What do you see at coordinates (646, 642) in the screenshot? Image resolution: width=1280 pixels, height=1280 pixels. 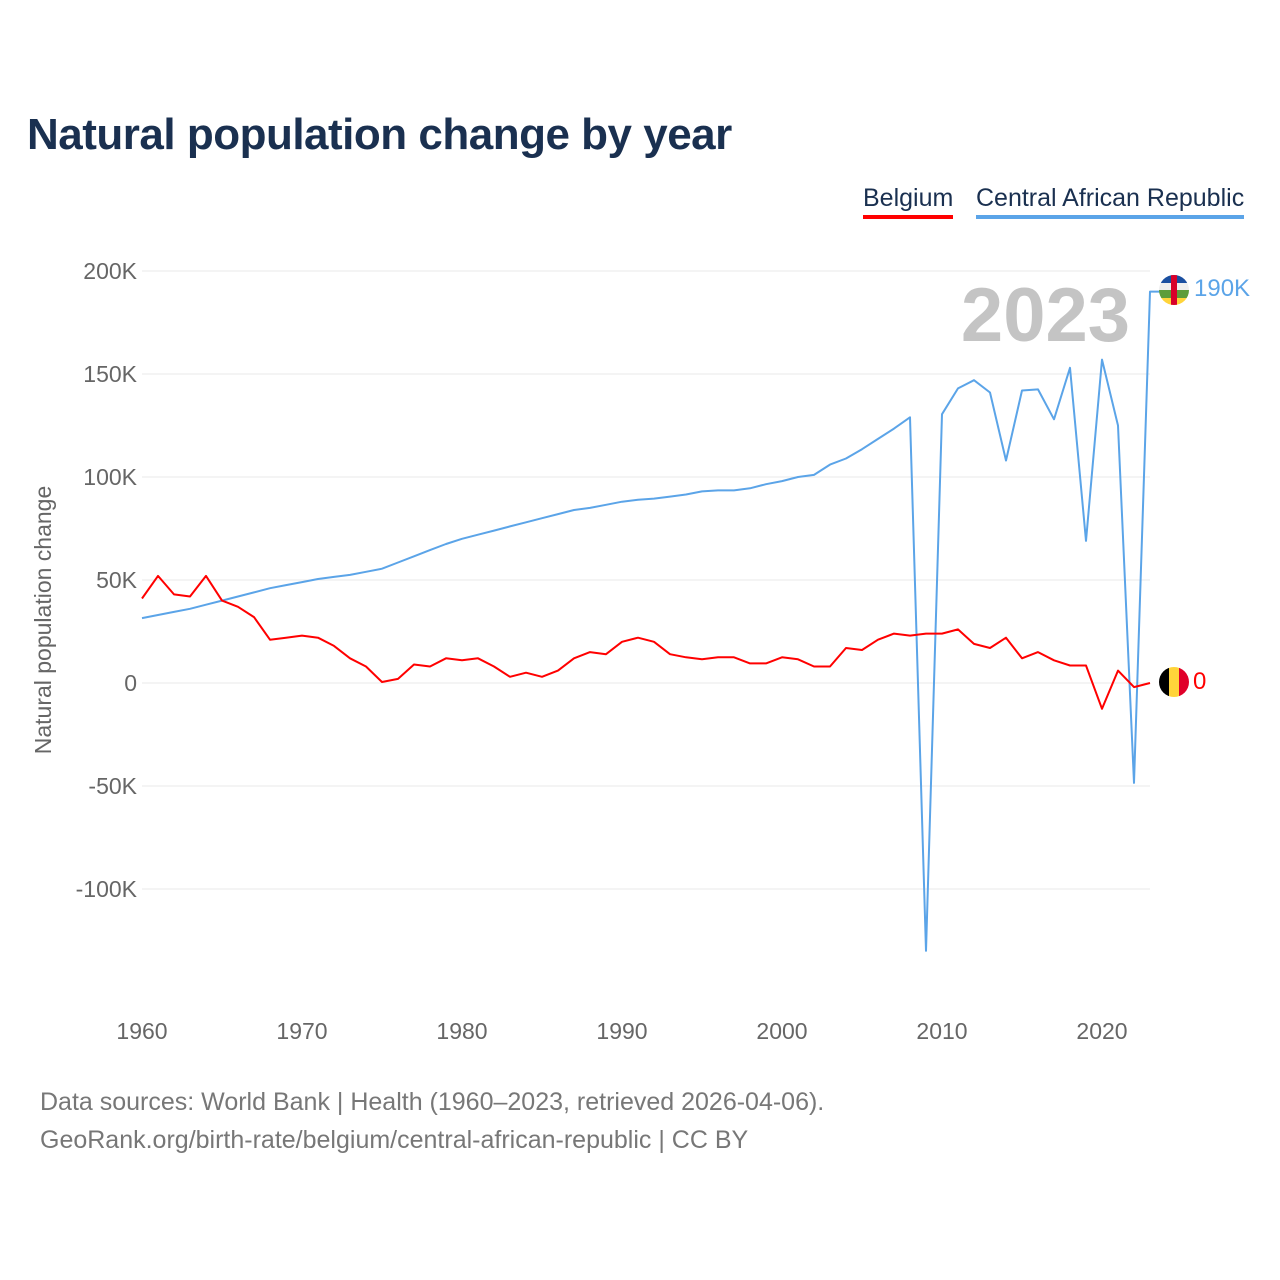 I see `series-line-belgium` at bounding box center [646, 642].